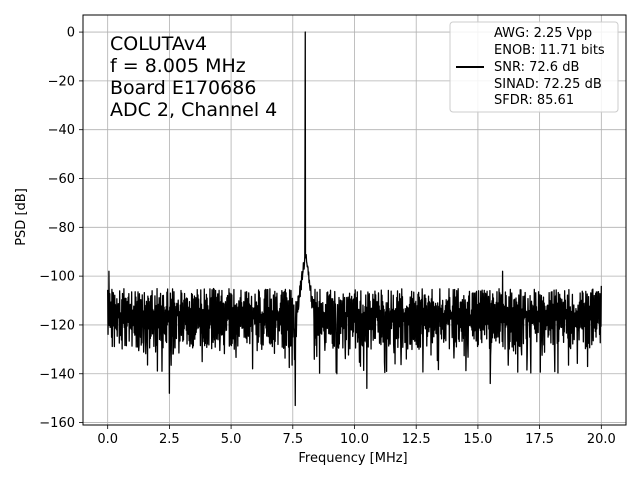 The width and height of the screenshot is (640, 480). I want to click on annotation-line-2: f = 8.005 MHz, so click(178, 66).